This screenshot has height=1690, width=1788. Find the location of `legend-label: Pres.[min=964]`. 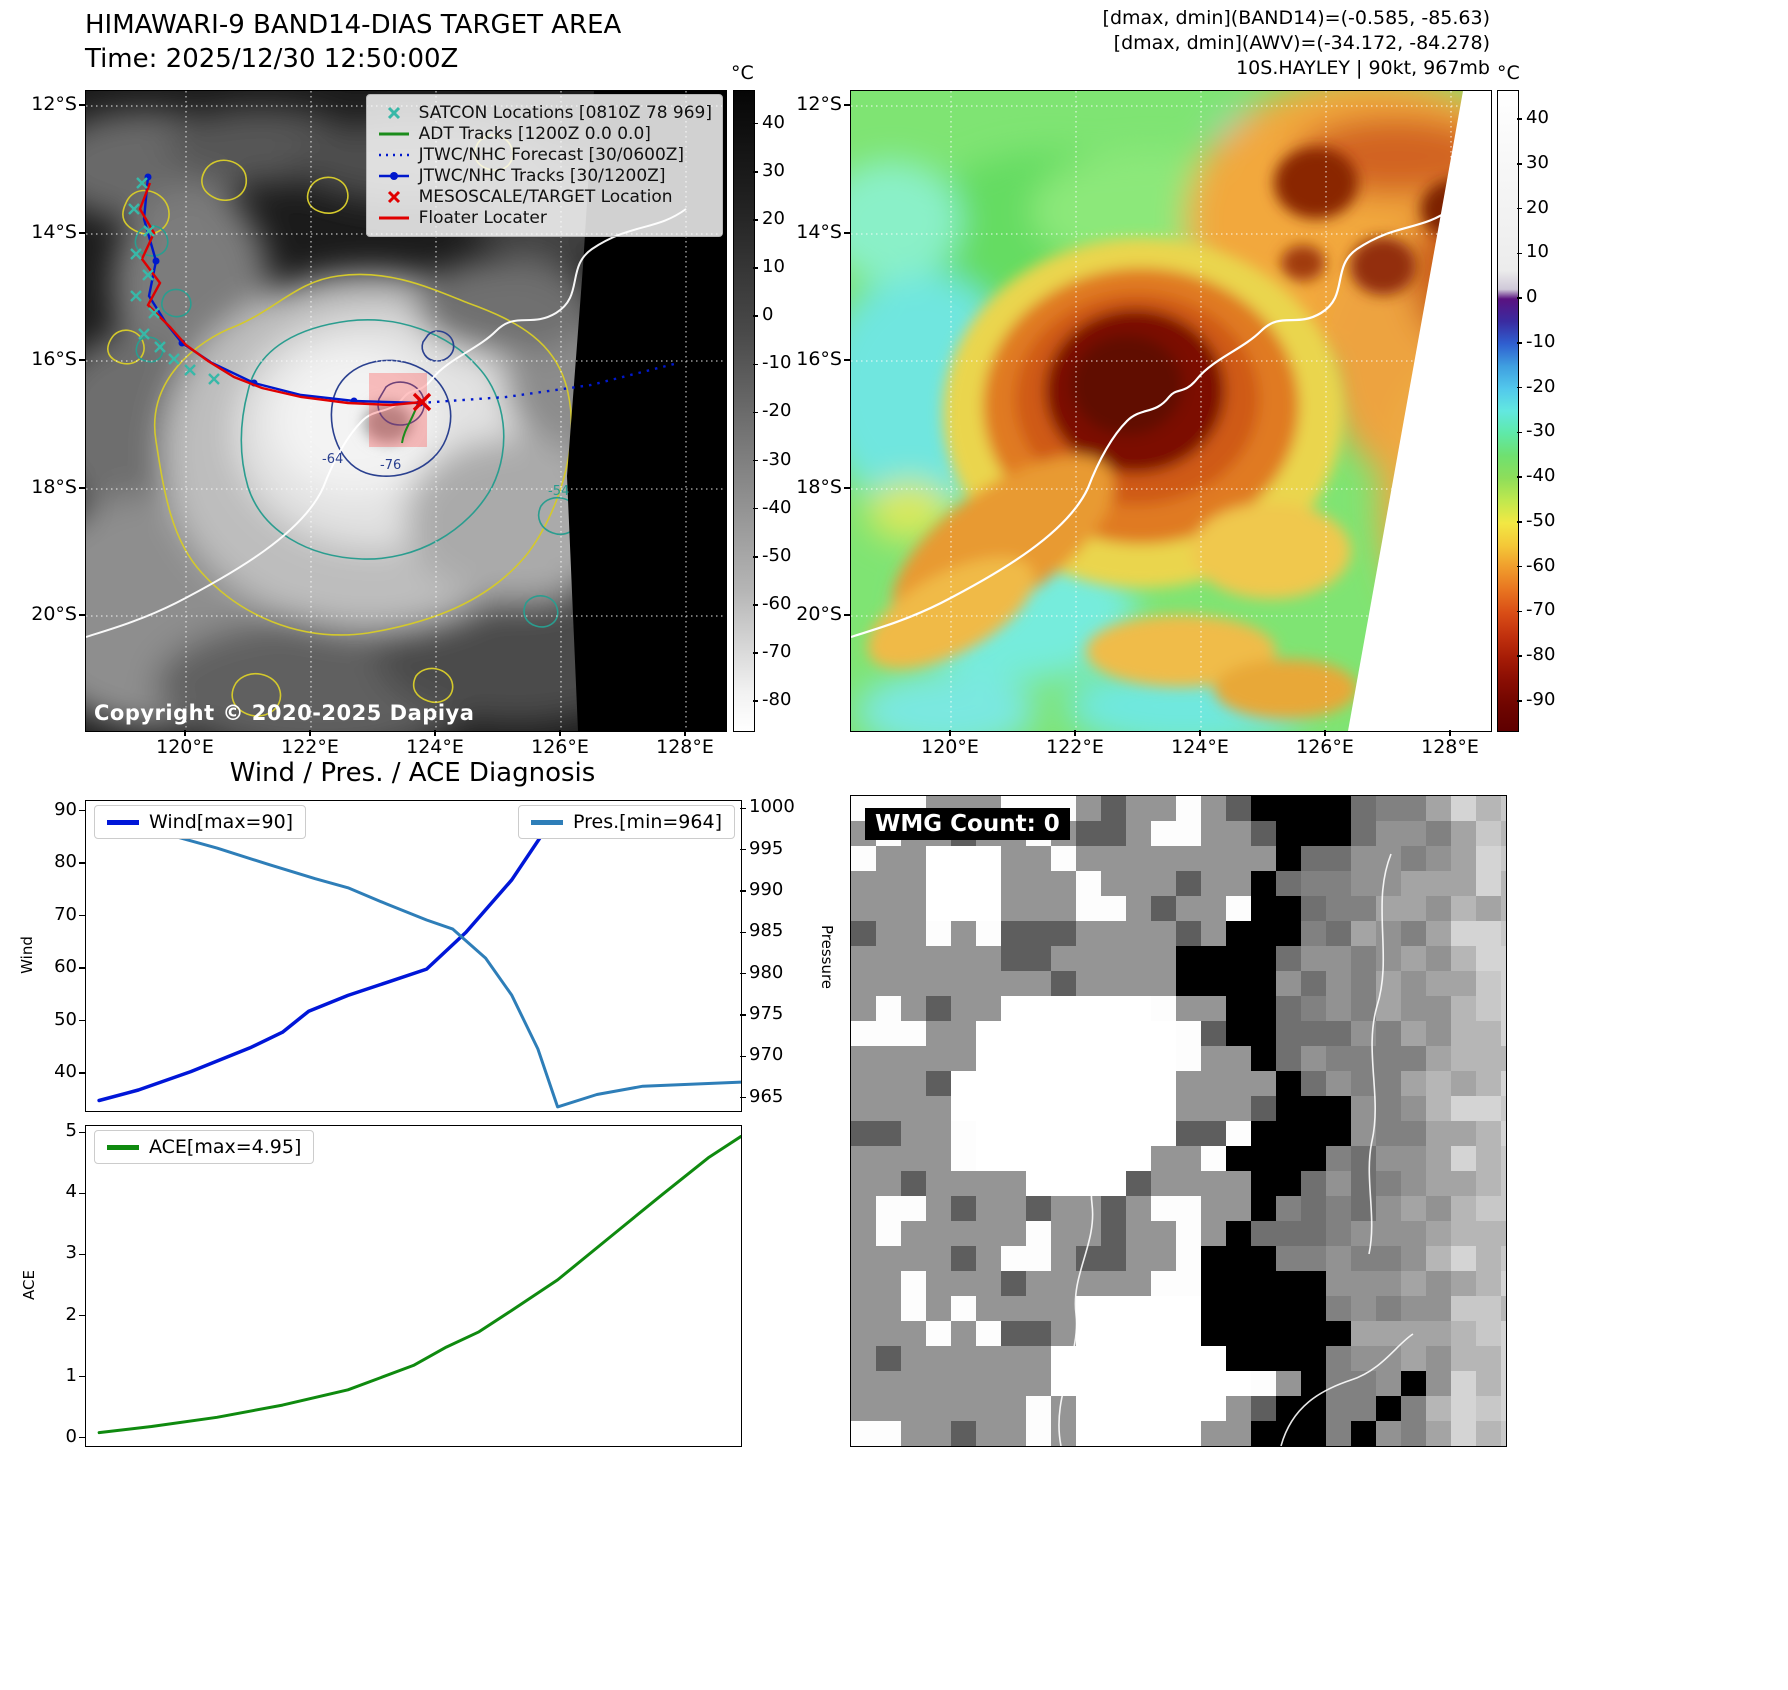

legend-label: Pres.[min=964] is located at coordinates (647, 822).